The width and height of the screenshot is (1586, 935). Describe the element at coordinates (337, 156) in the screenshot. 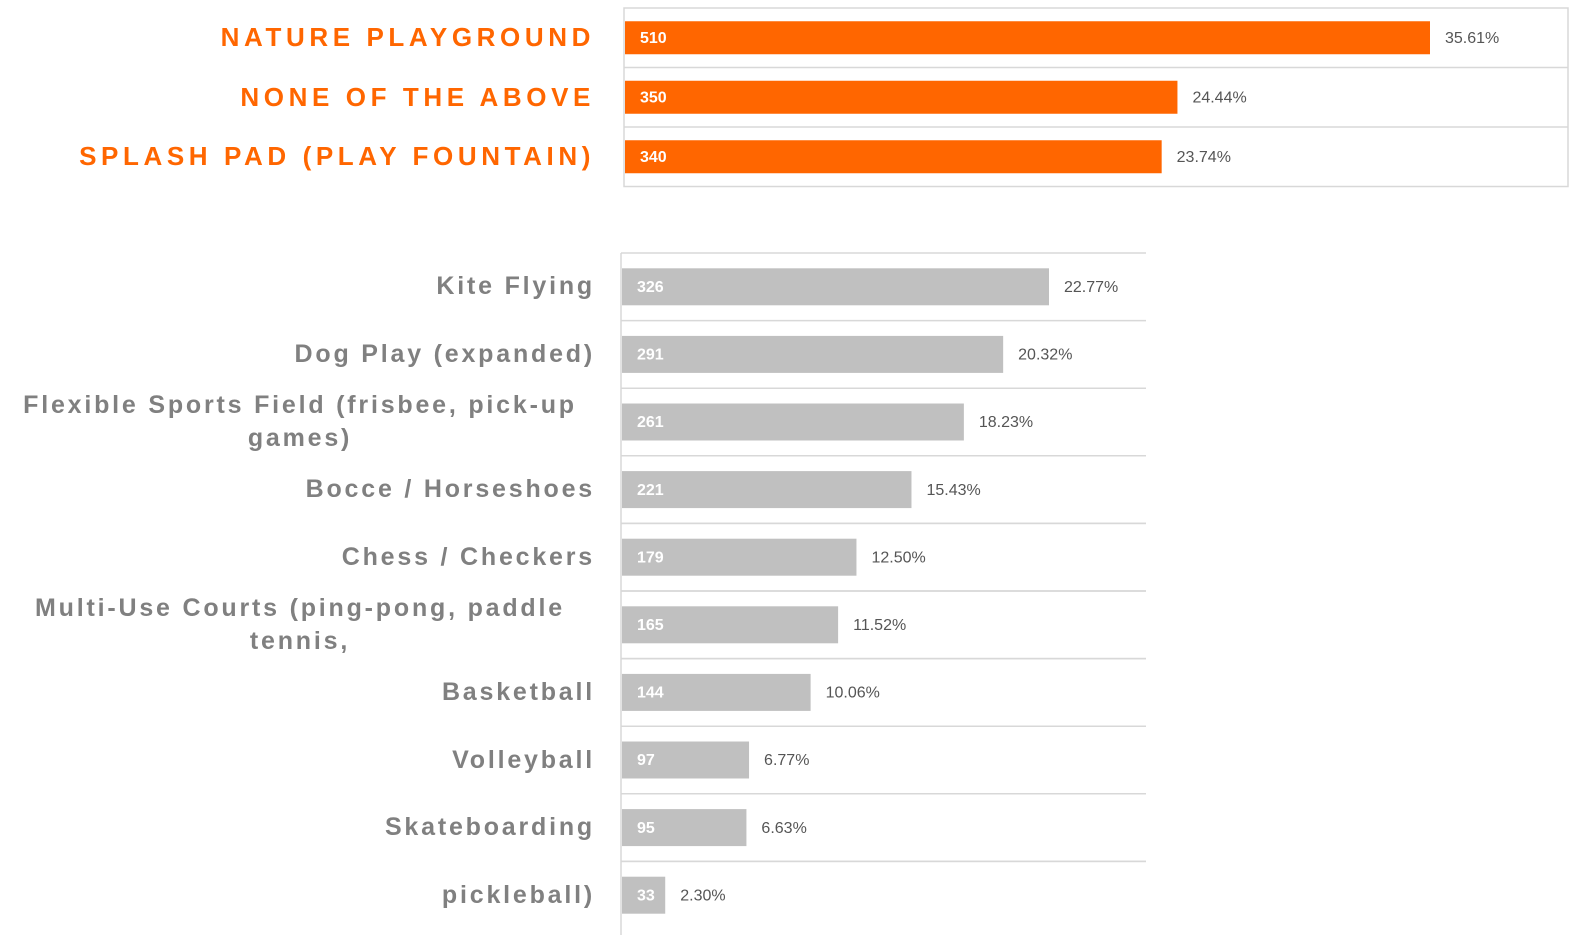

I see `category-label: SPLASH PAD (PLAY FOUNTAIN)` at that location.